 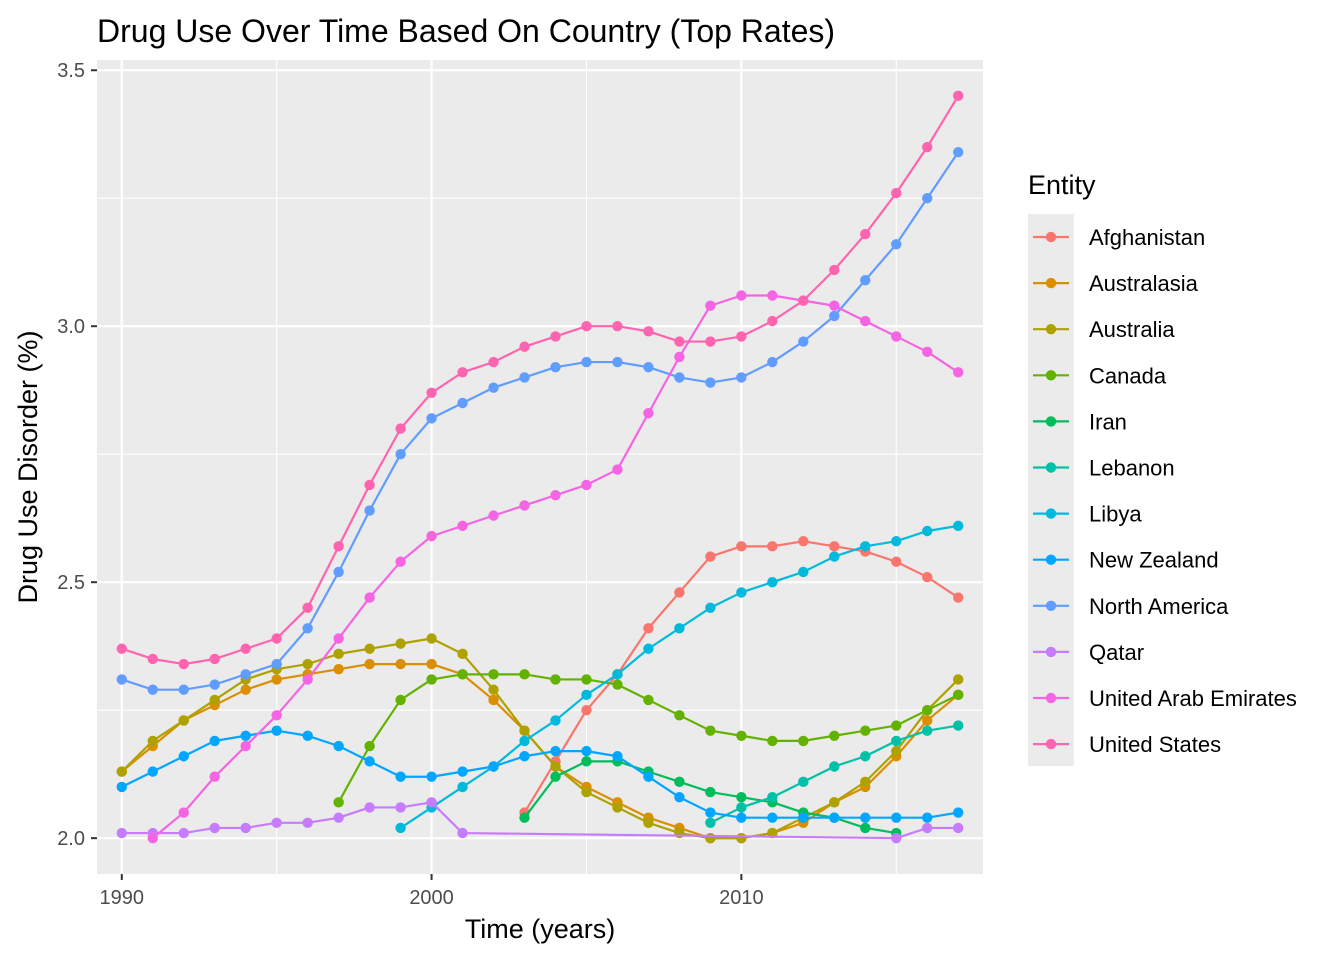 What do you see at coordinates (1126, 560) in the screenshot?
I see `legend-item-new-zealand: New Zealand` at bounding box center [1126, 560].